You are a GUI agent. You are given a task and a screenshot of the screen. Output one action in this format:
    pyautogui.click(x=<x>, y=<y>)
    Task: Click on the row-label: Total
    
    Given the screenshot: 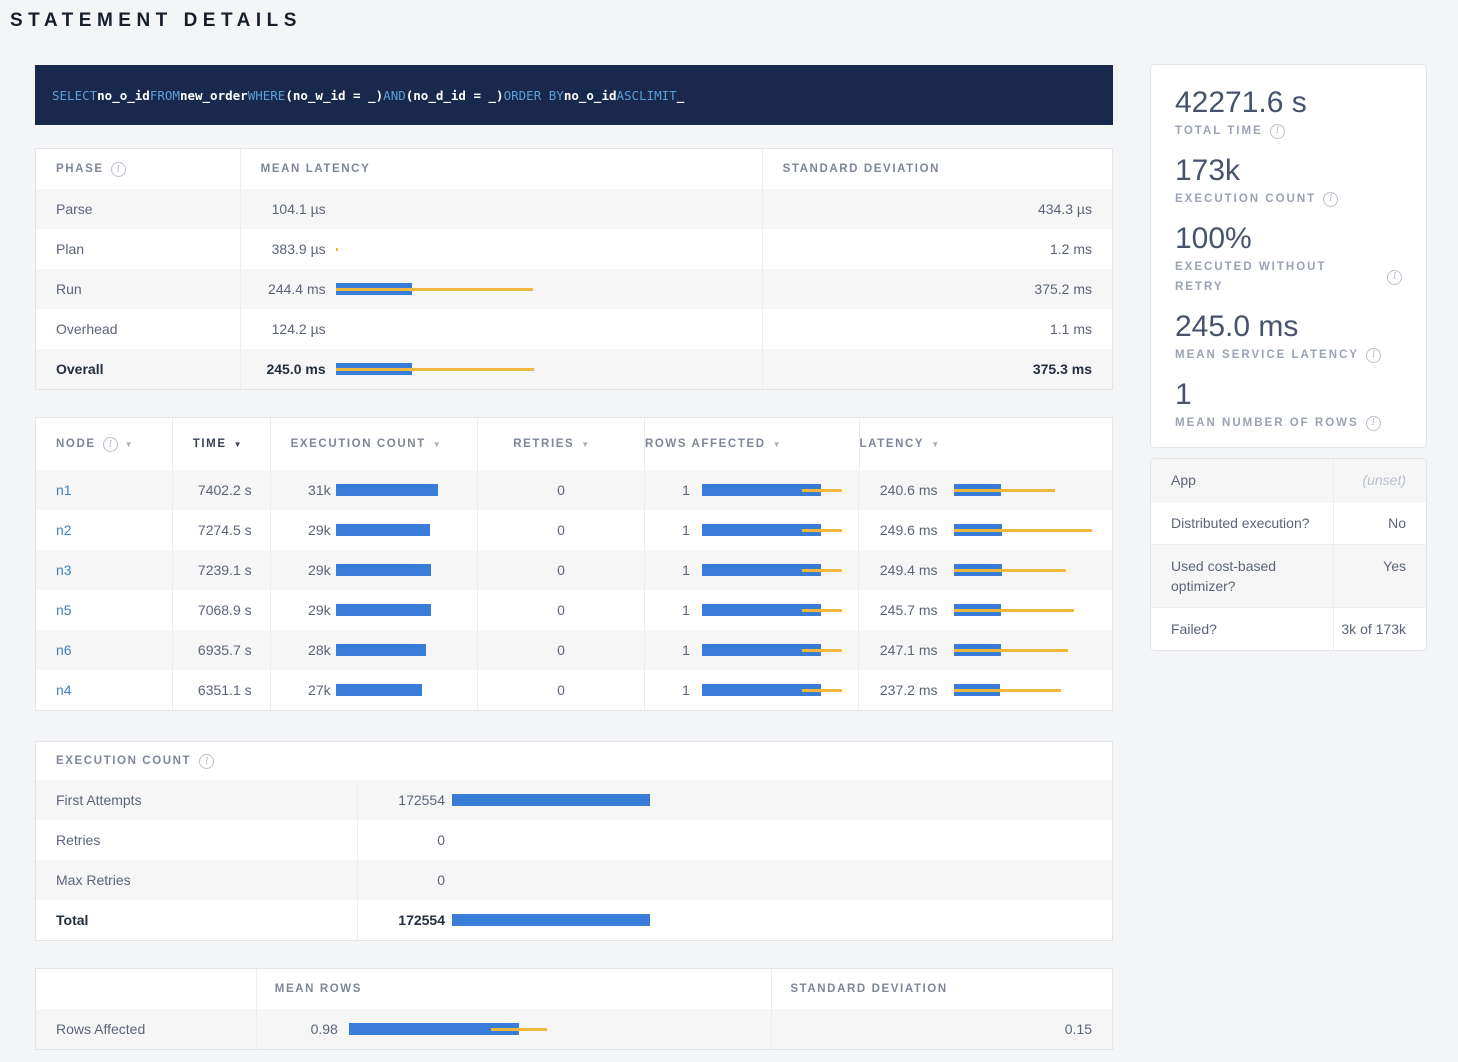 What is the action you would take?
    pyautogui.click(x=197, y=920)
    